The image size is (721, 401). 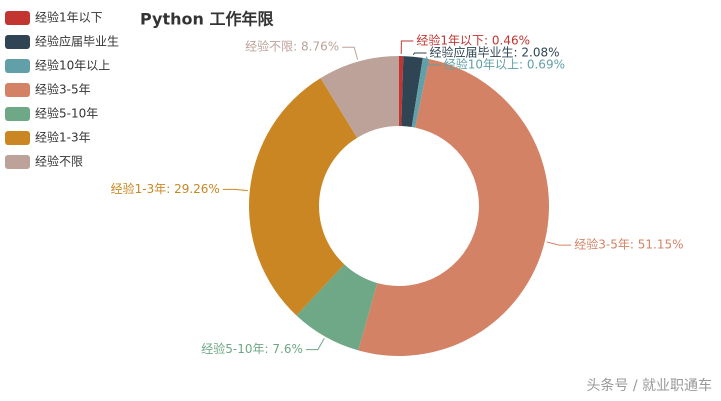 What do you see at coordinates (66, 113) in the screenshot?
I see `legend-label: 经验5-10年` at bounding box center [66, 113].